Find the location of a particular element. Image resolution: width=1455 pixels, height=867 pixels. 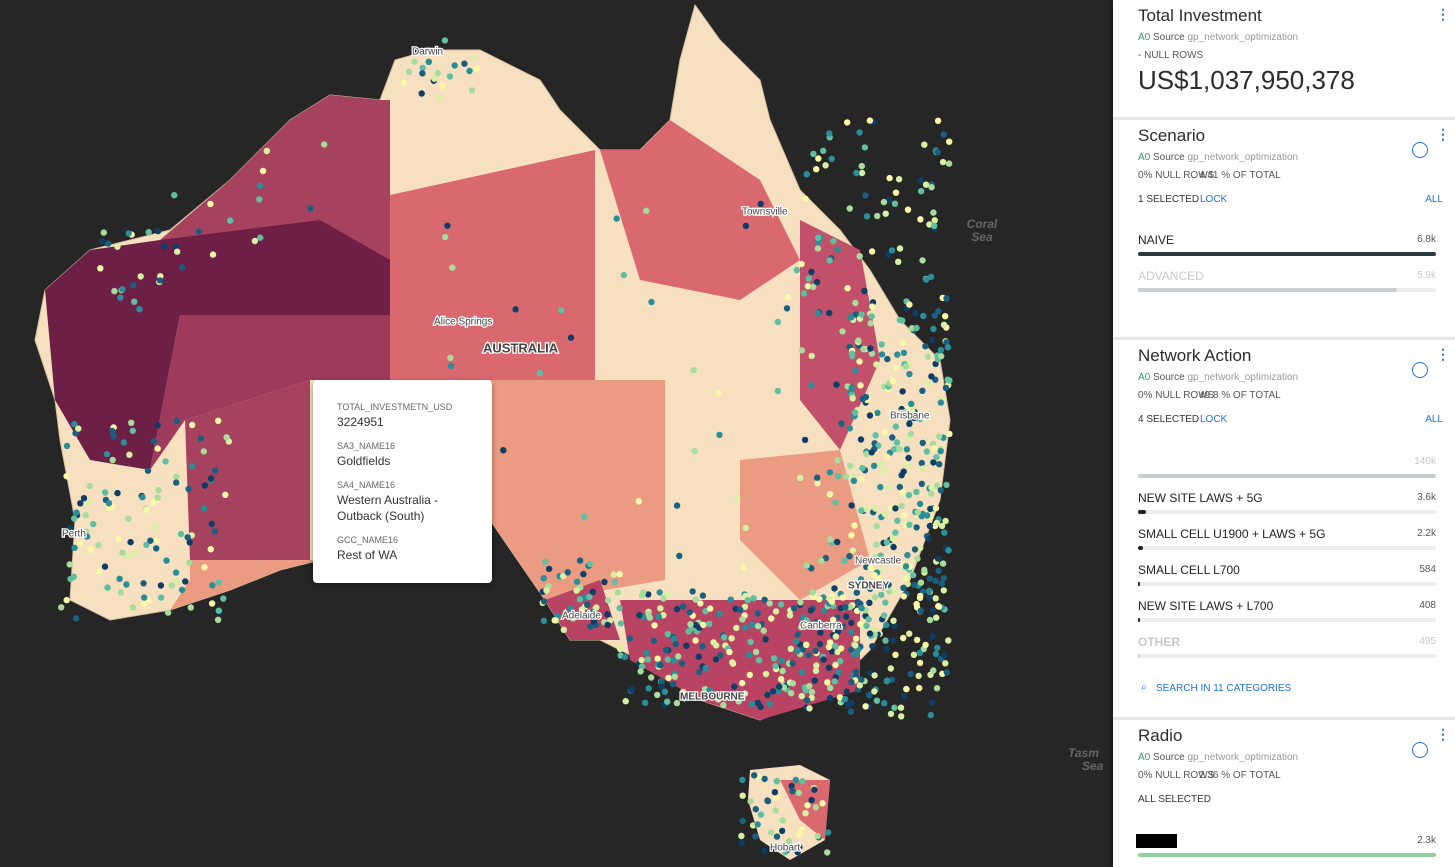

category-name: ADVANCED is located at coordinates (1171, 276).